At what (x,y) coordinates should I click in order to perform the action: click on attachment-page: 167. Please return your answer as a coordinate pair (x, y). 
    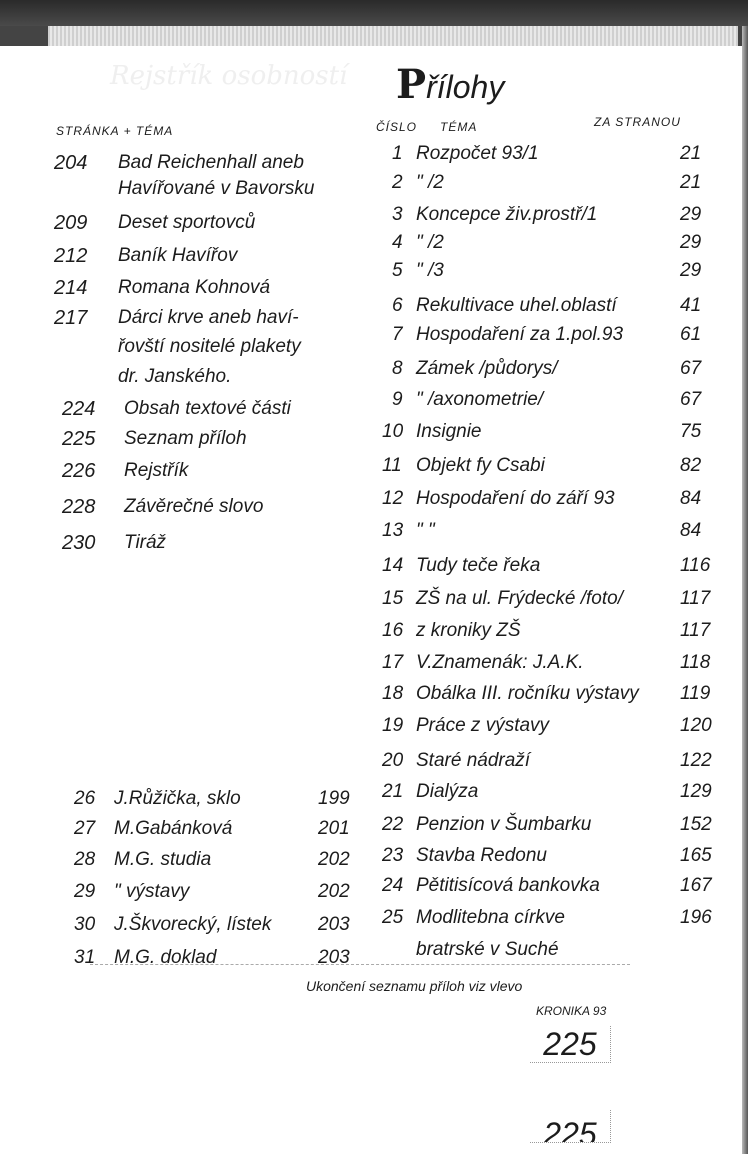
    Looking at the image, I should click on (696, 885).